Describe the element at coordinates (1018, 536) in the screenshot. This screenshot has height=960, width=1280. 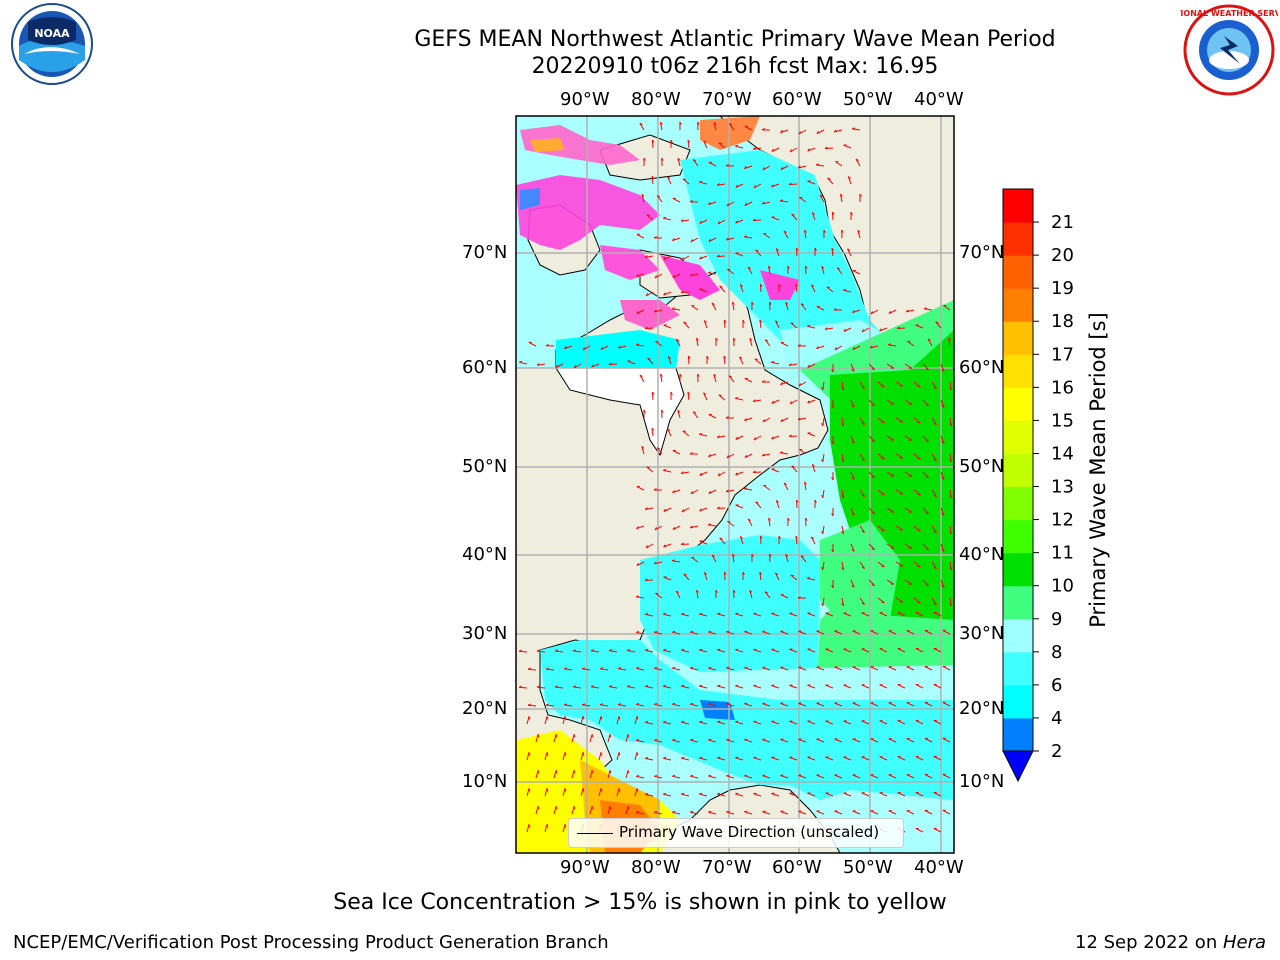
I see `colorbar-swatch` at that location.